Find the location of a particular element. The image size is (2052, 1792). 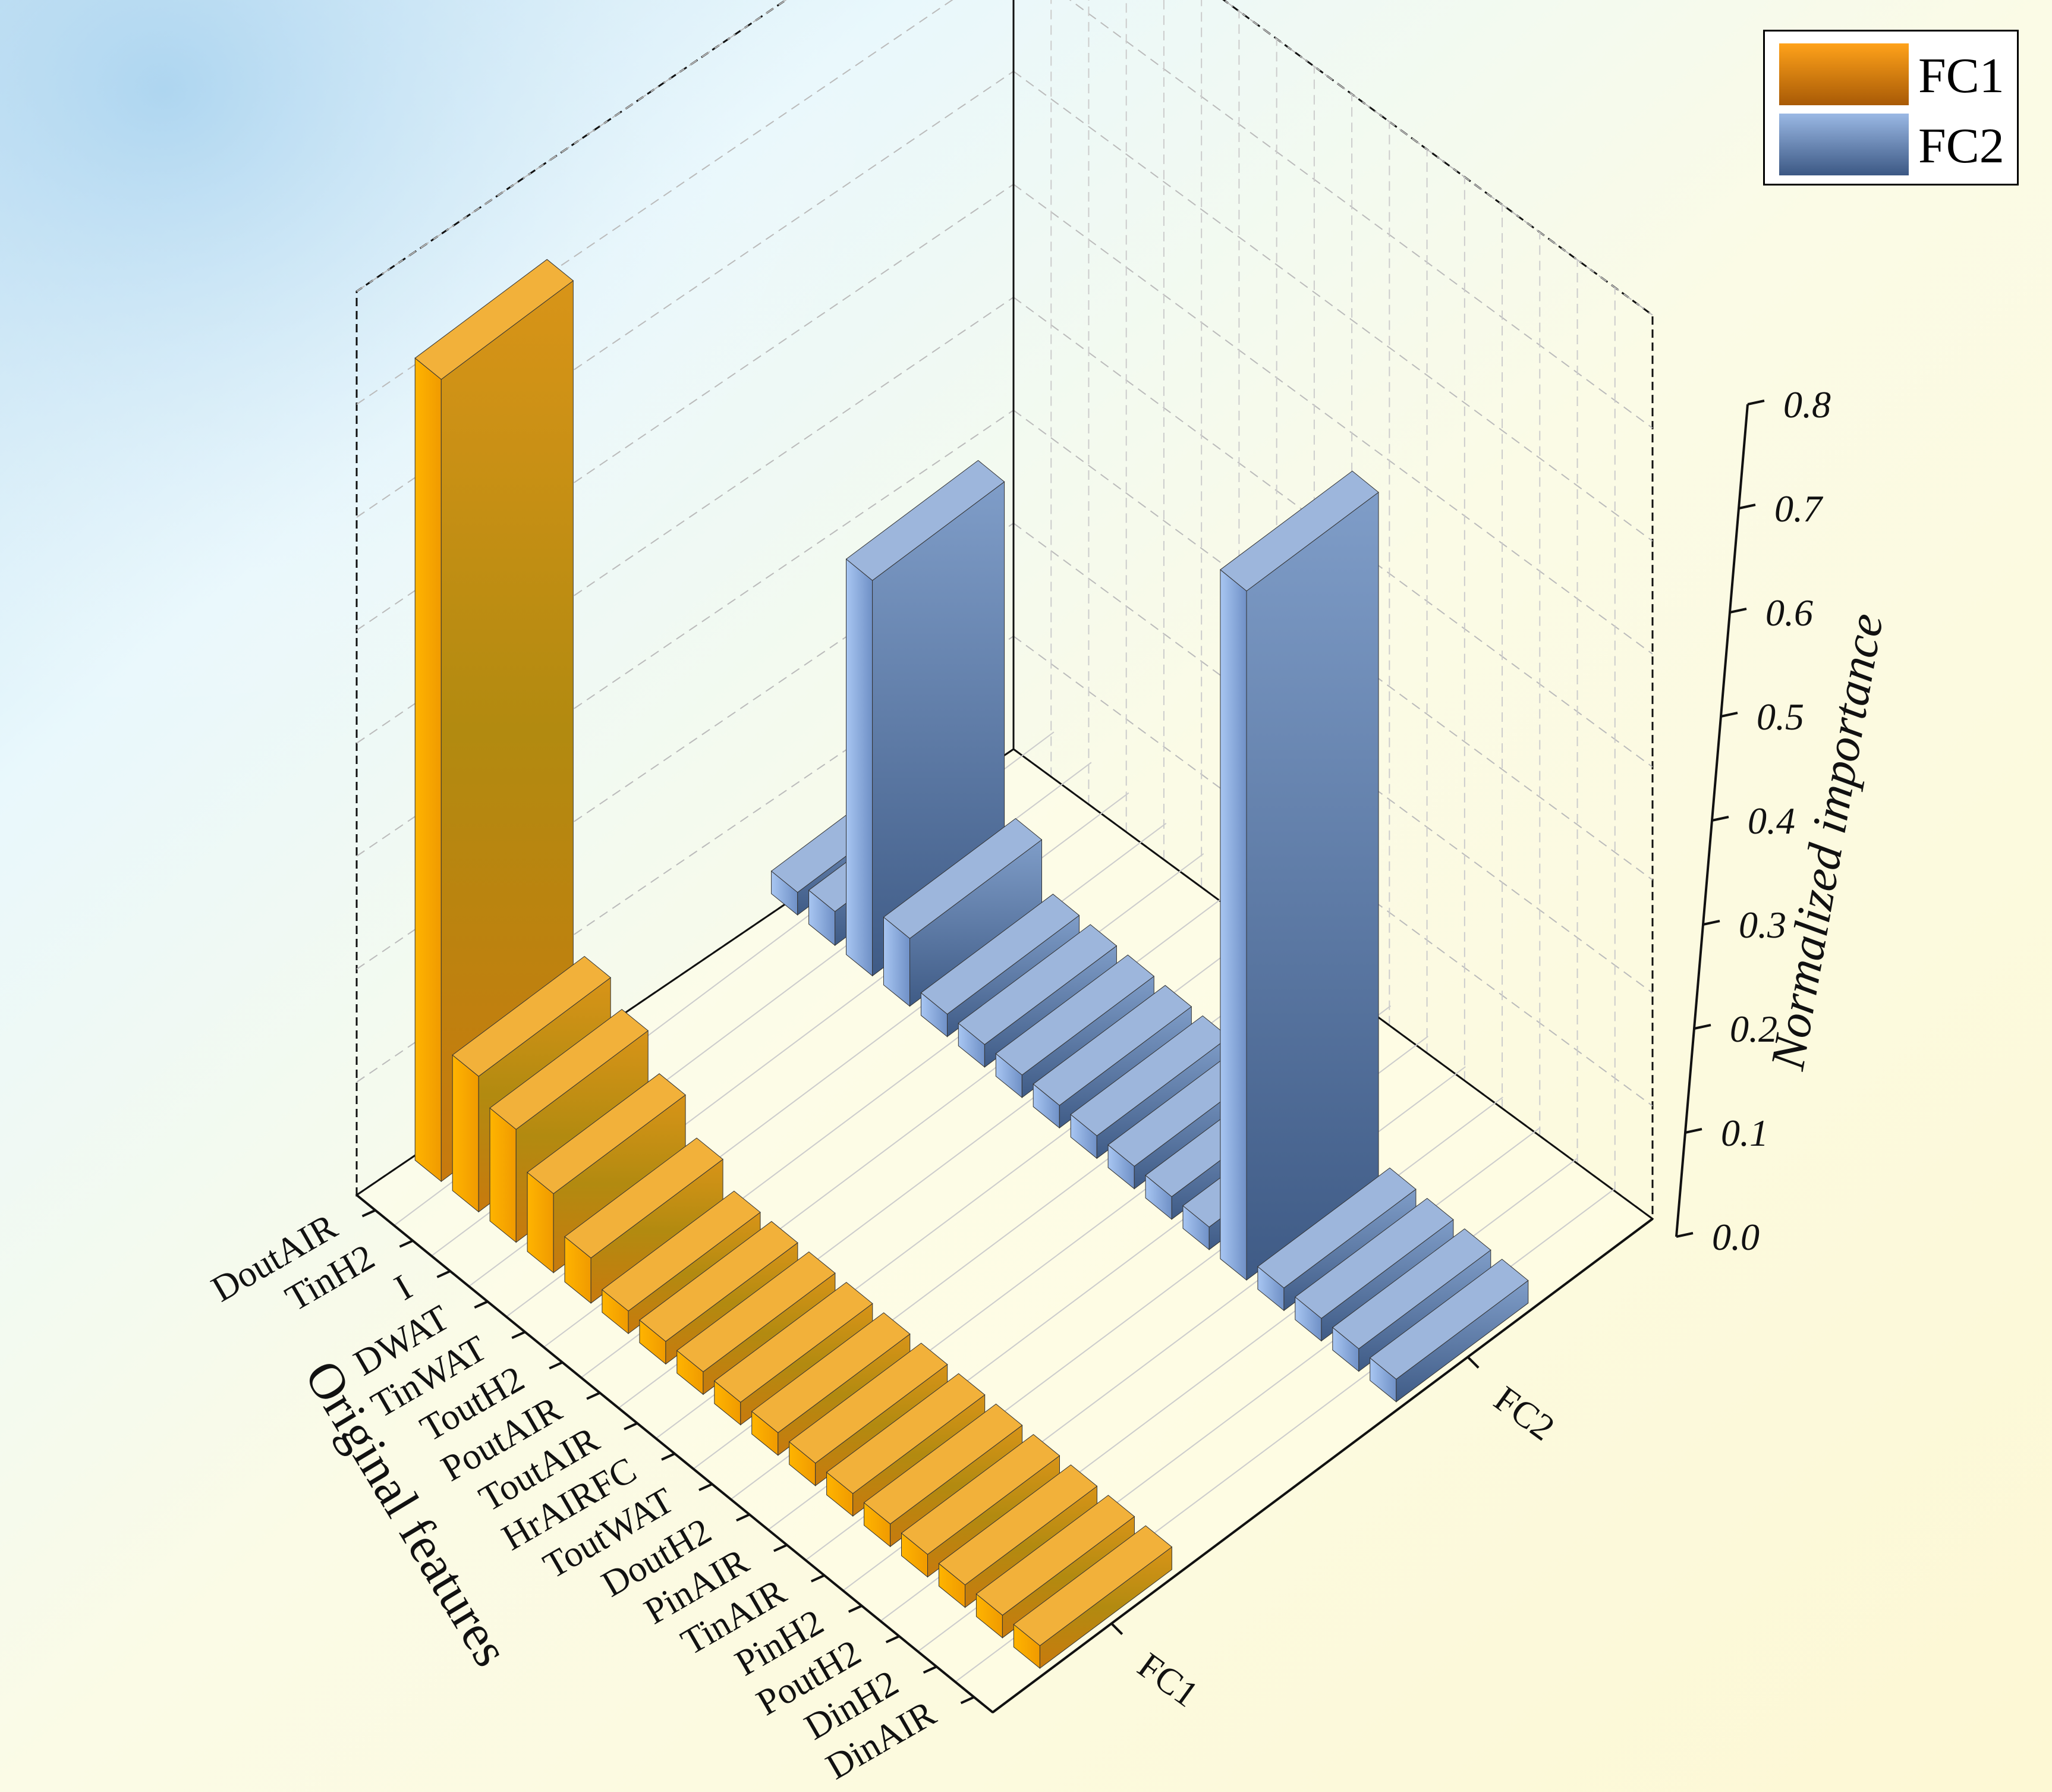

z-tick-label: 0.2 is located at coordinates (1753, 1029).